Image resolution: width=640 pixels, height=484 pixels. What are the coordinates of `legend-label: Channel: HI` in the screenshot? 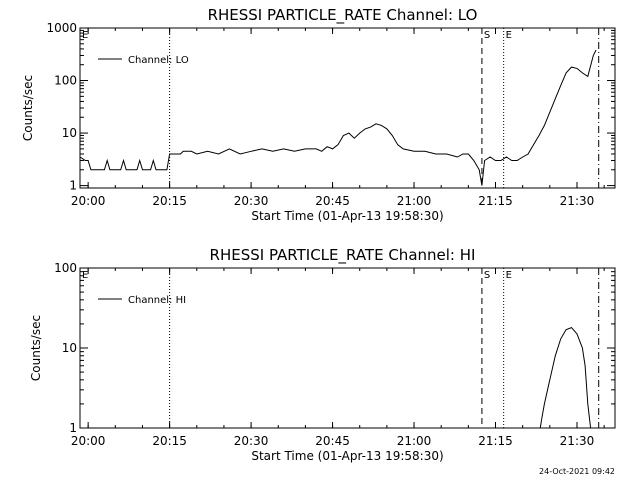 It's located at (157, 300).